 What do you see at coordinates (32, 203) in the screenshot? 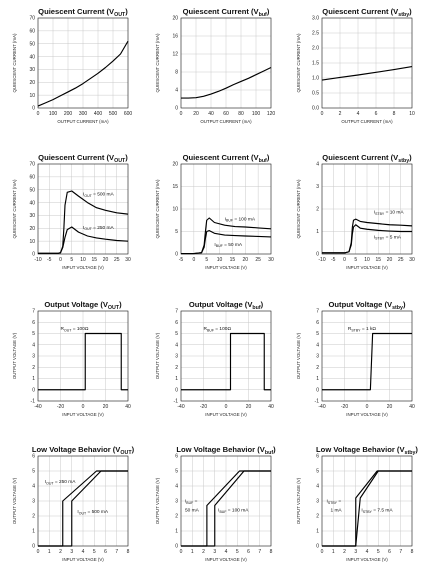
I see `y-tick-label: 40` at bounding box center [32, 203].